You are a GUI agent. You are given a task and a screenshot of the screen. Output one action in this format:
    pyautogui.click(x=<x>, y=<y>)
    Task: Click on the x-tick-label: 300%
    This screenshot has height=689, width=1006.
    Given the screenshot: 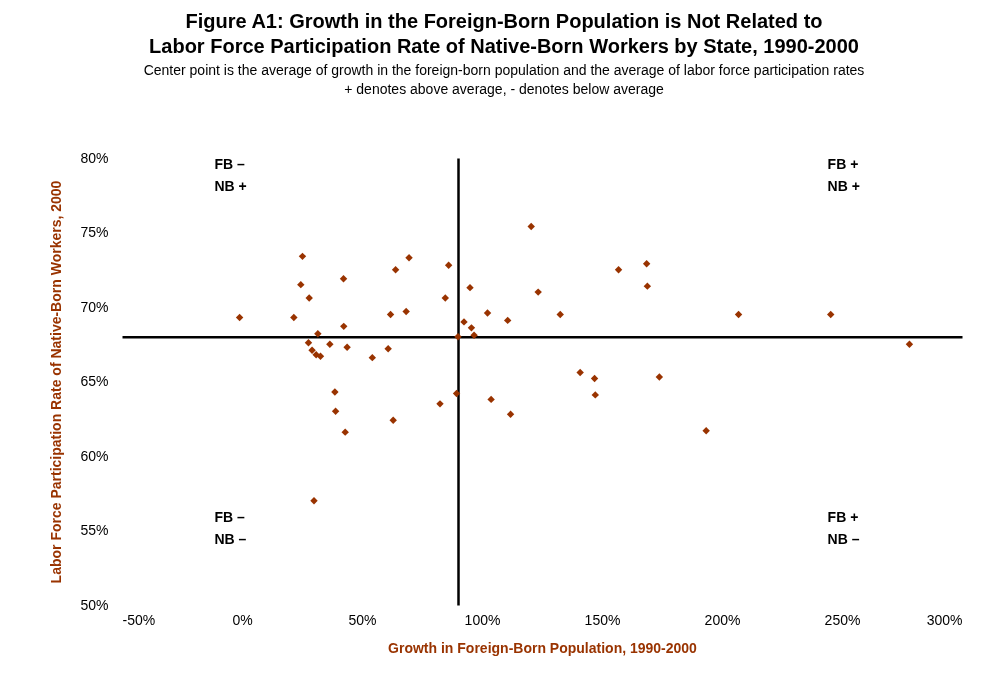 What is the action you would take?
    pyautogui.click(x=944, y=619)
    